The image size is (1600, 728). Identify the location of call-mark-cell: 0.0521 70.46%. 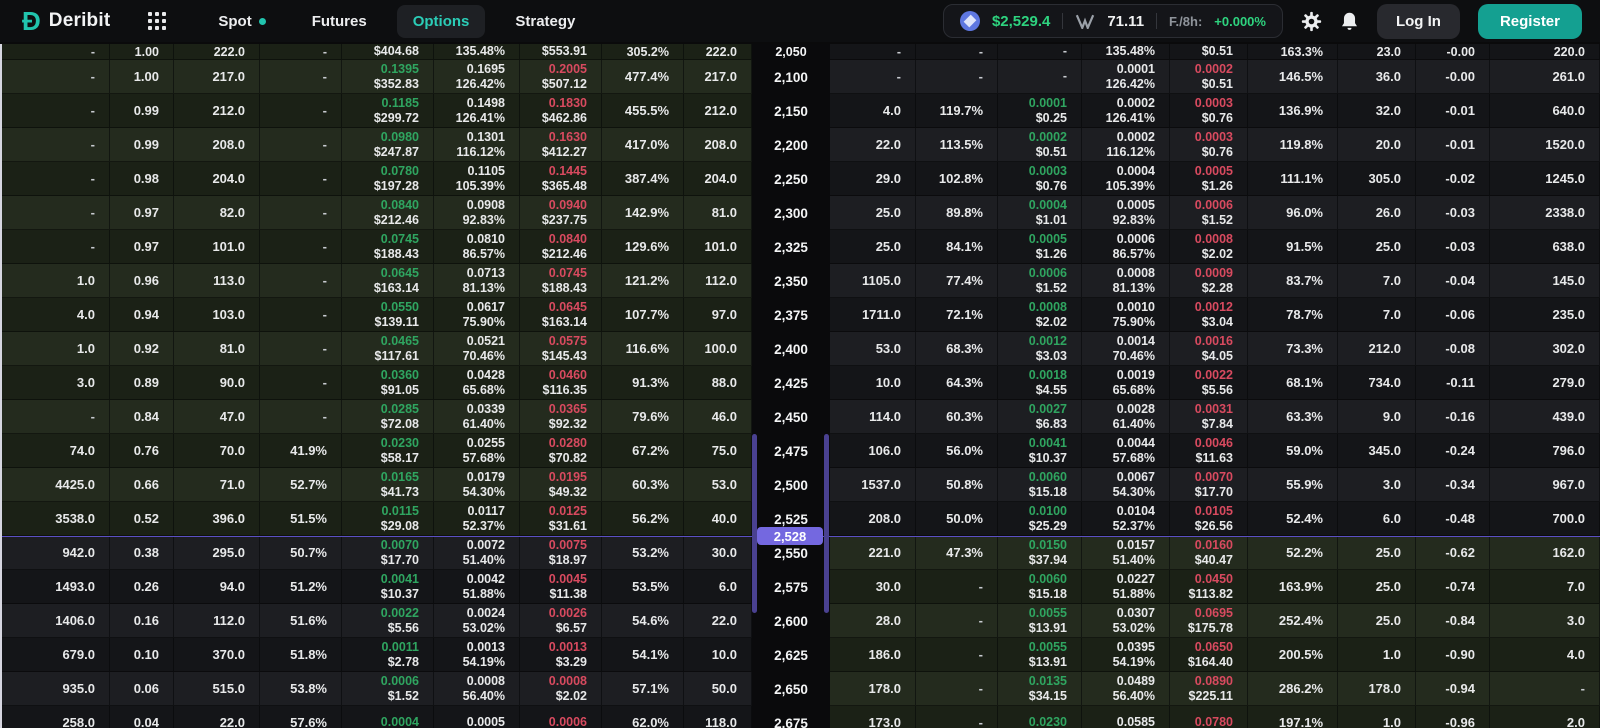
(477, 349).